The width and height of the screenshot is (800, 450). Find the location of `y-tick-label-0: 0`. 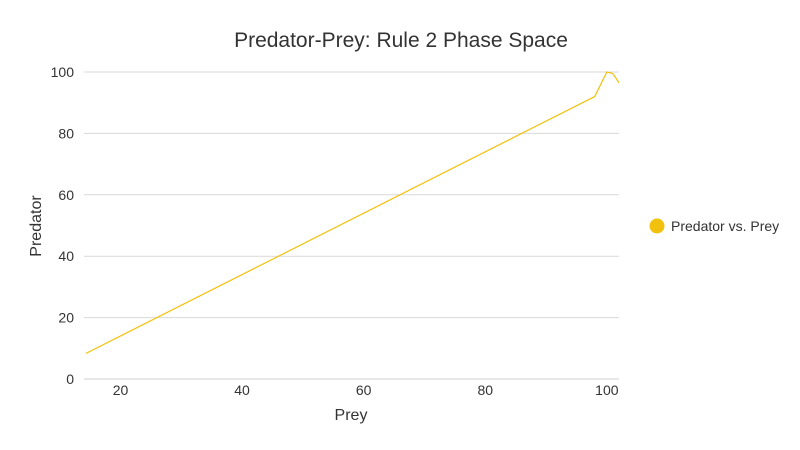

y-tick-label-0: 0 is located at coordinates (70, 379).